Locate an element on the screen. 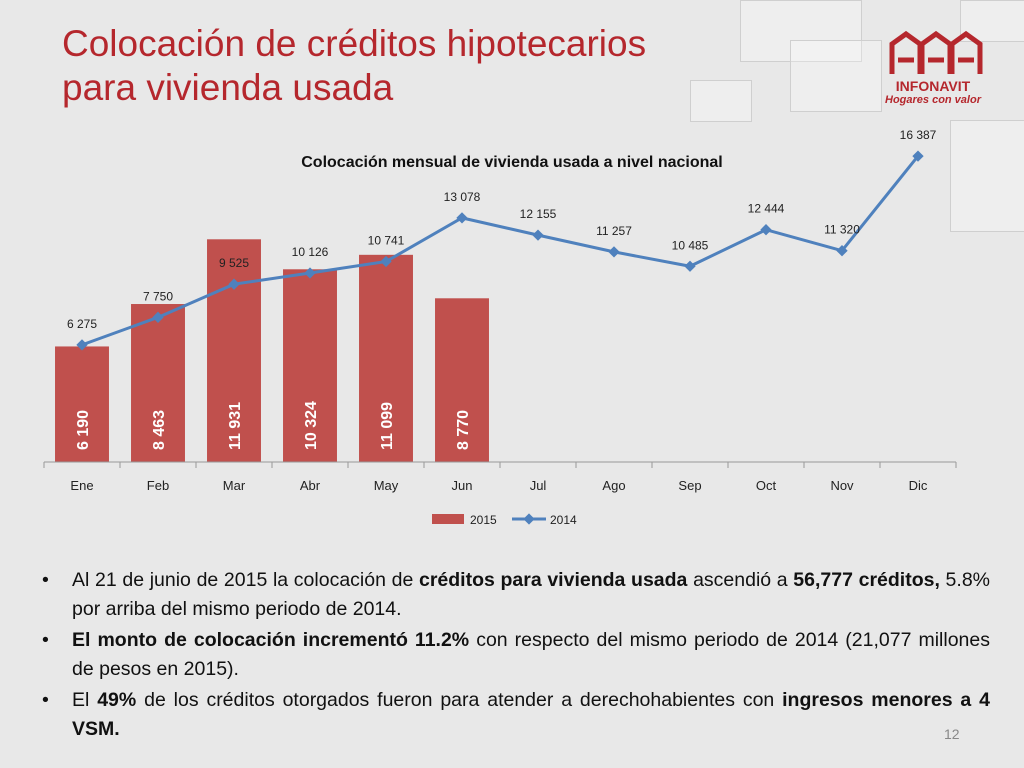 This screenshot has width=1024, height=768. bar-data-label: 11 931 is located at coordinates (235, 426).